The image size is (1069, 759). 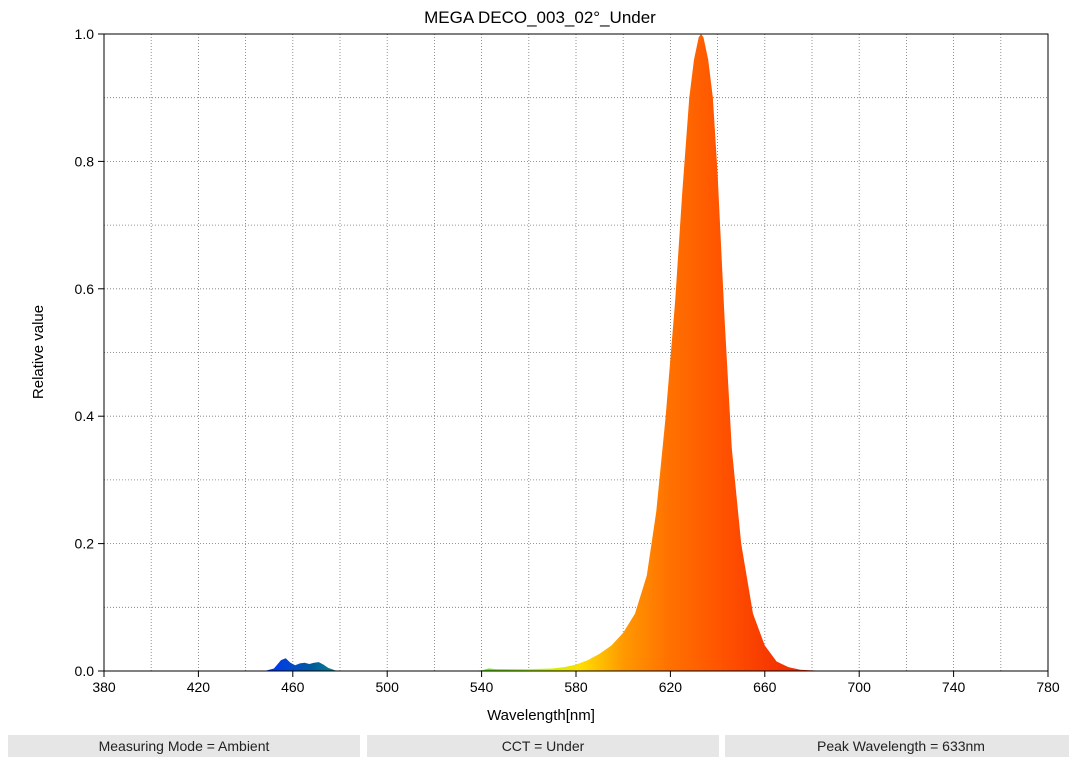 What do you see at coordinates (541, 715) in the screenshot?
I see `x-axis-label: Wavelength[nm]` at bounding box center [541, 715].